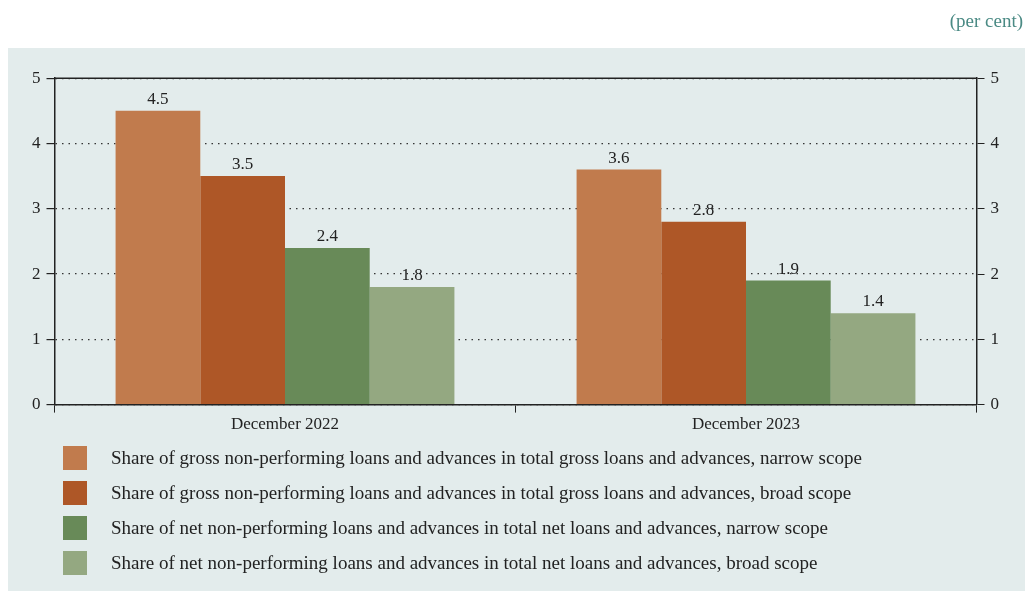  Describe the element at coordinates (994, 77) in the screenshot. I see `y-tick-label: 5` at that location.